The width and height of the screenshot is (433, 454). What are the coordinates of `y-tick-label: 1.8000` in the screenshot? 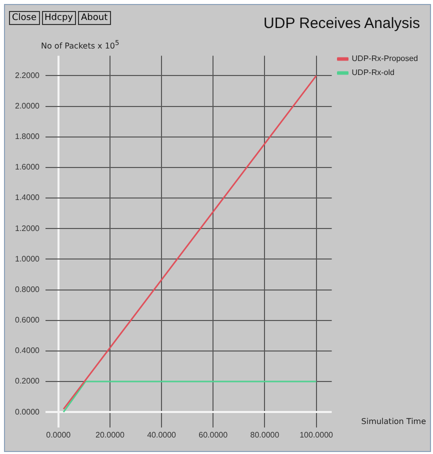 It's located at (27, 137).